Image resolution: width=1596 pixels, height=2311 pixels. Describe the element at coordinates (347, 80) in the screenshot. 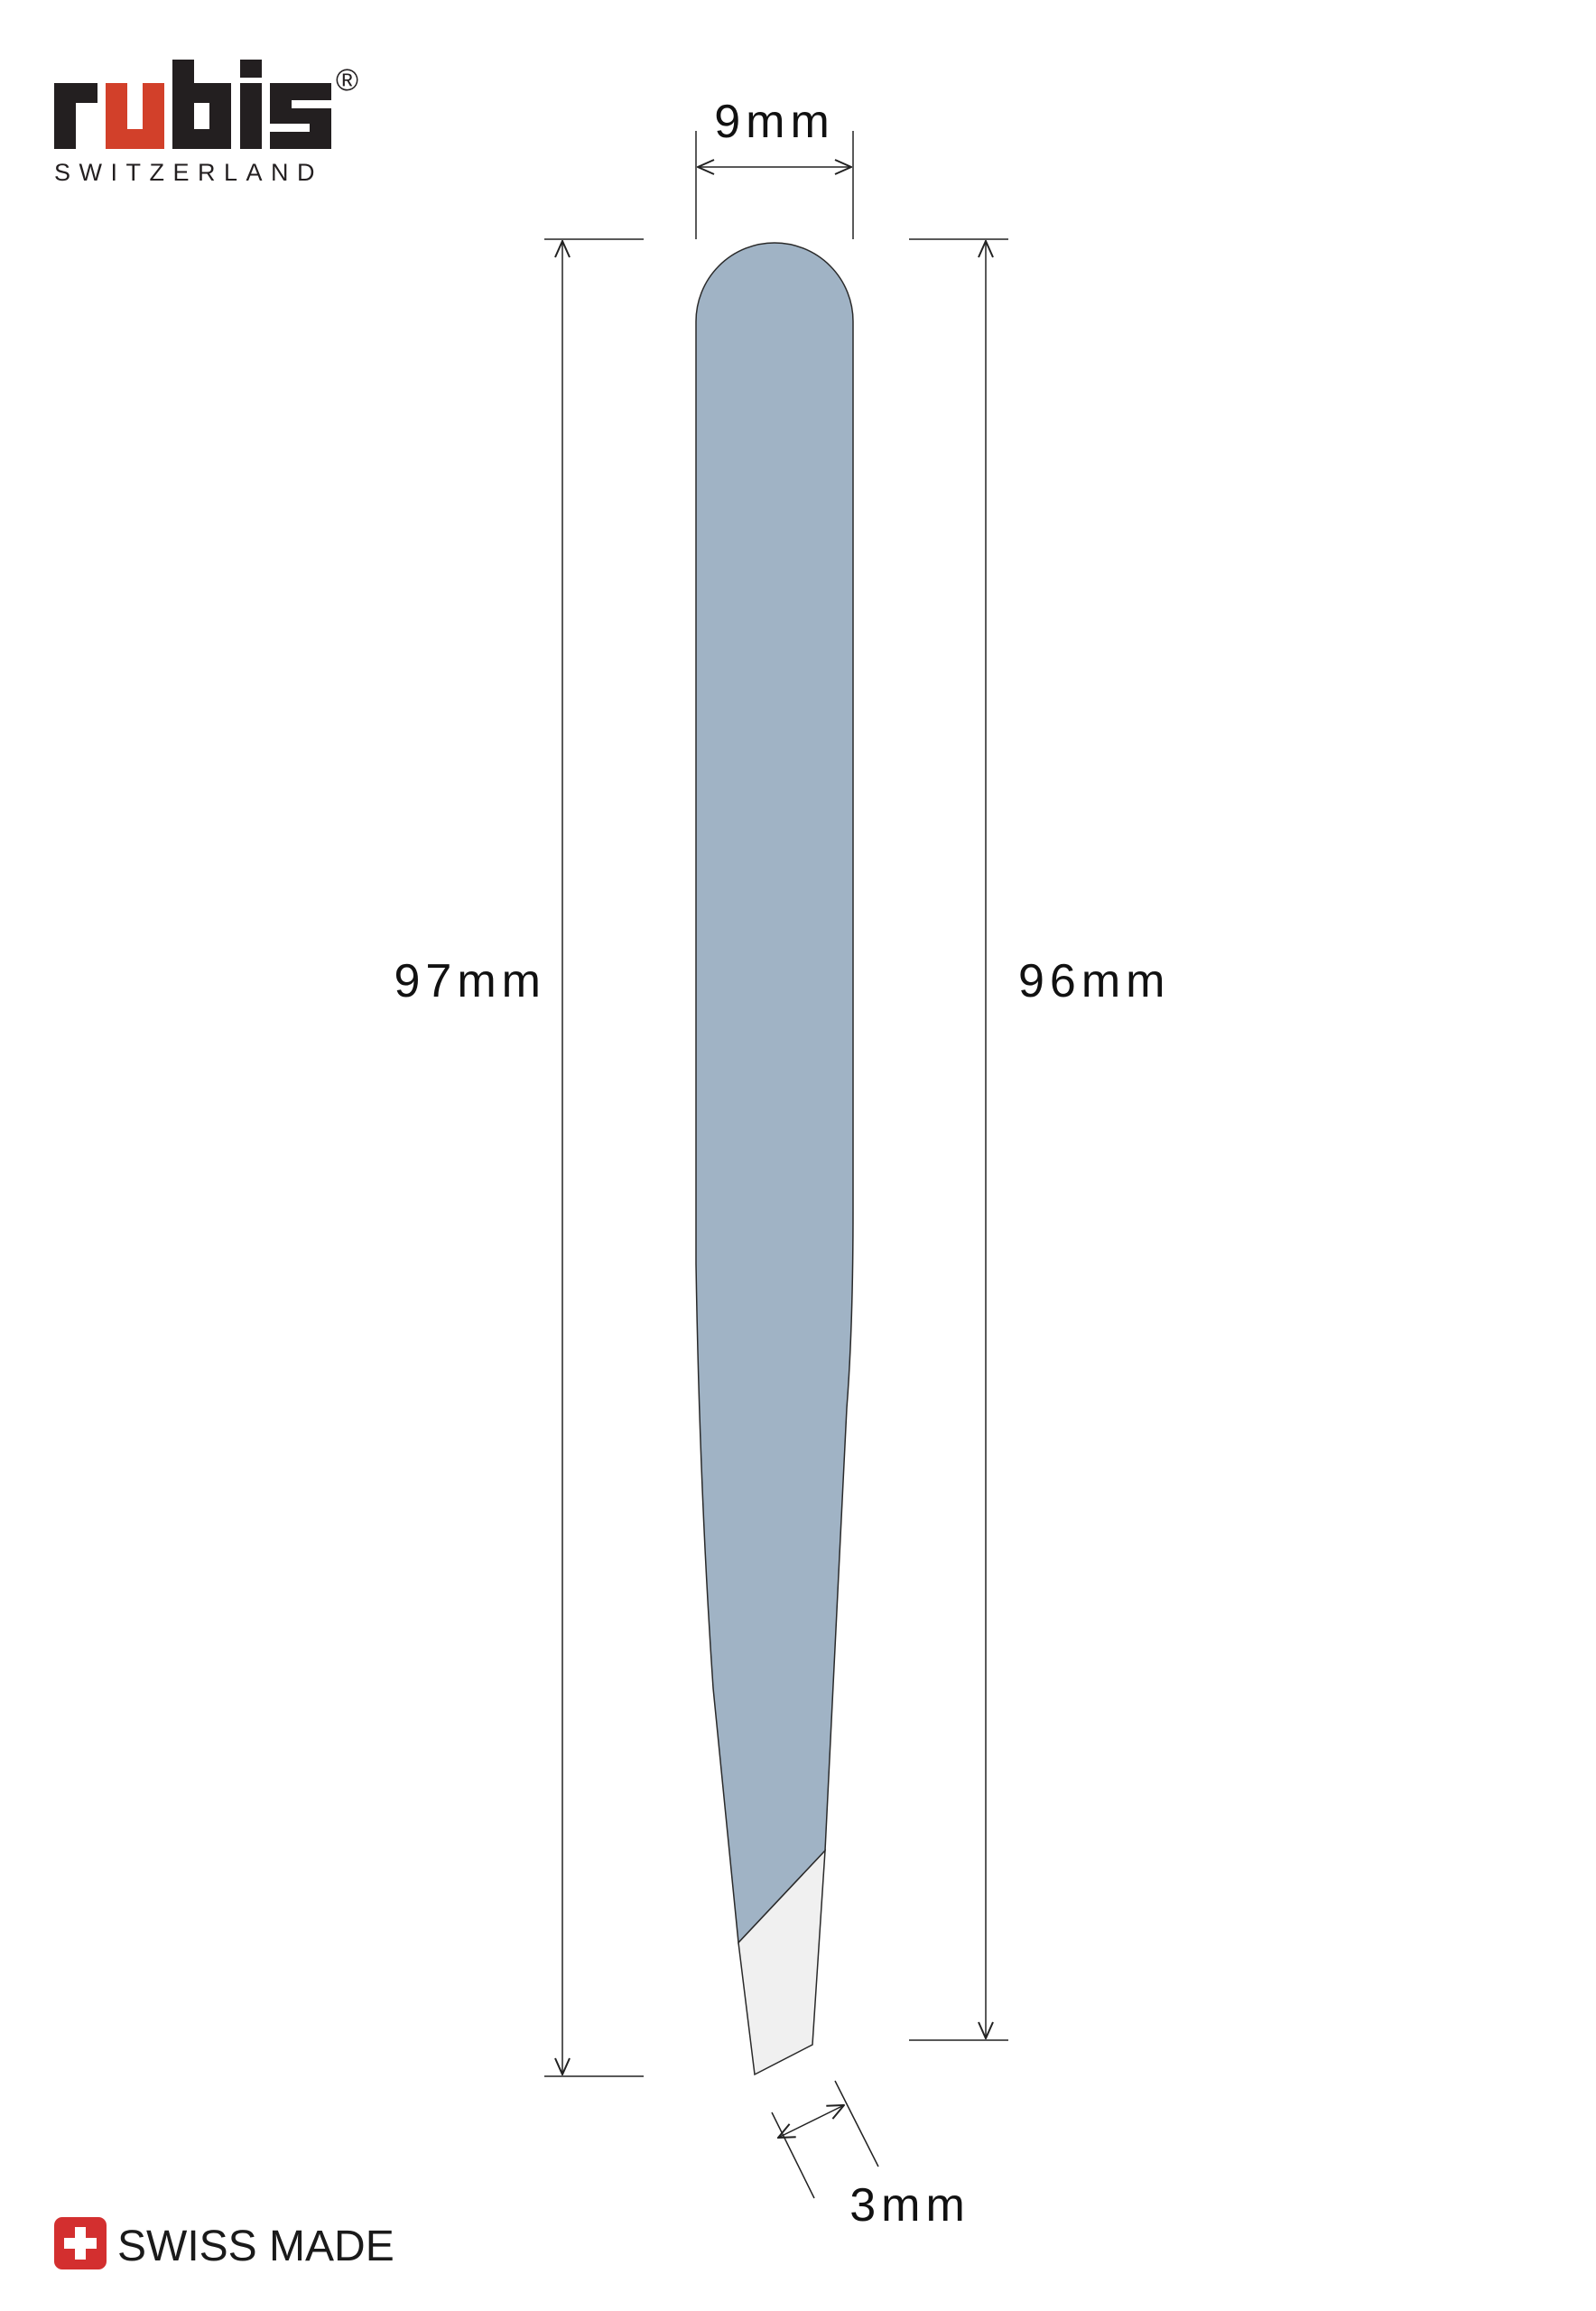

I see `registered-mark: ®` at that location.